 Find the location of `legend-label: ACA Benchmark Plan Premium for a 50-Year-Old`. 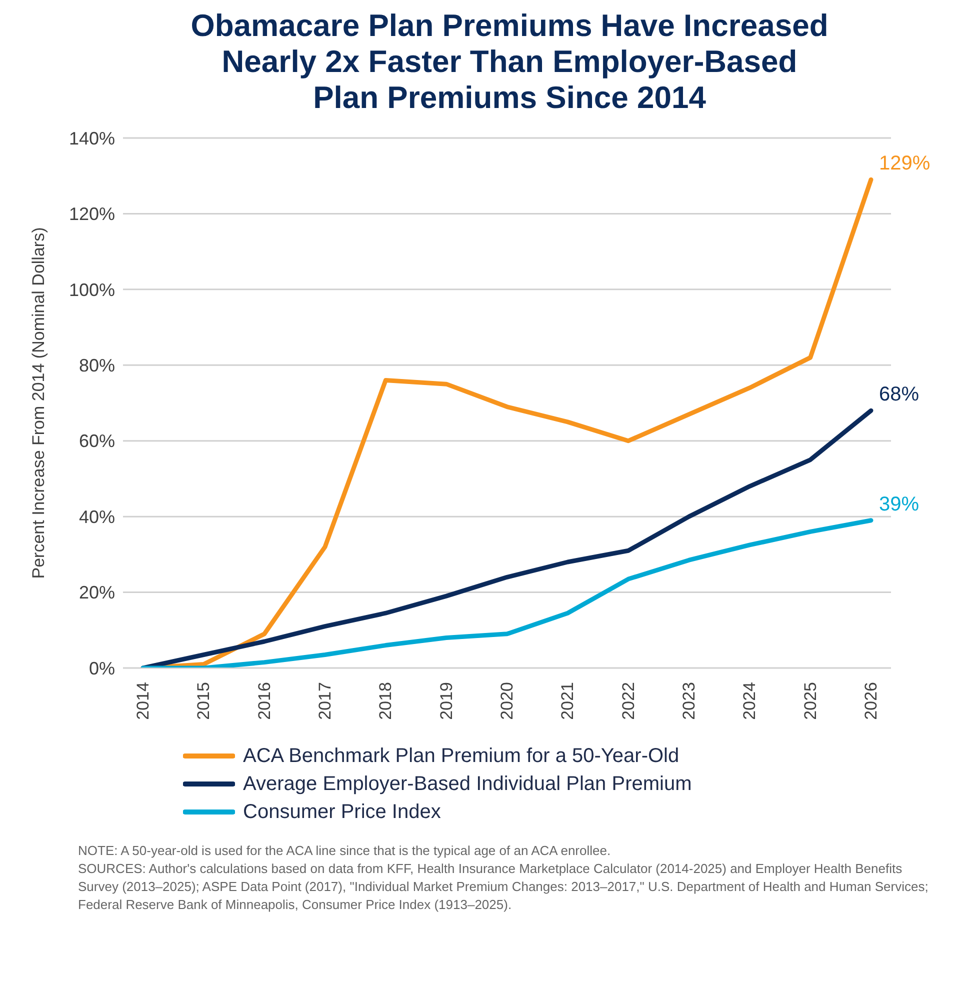

legend-label: ACA Benchmark Plan Premium for a 50-Year-Old is located at coordinates (461, 756).